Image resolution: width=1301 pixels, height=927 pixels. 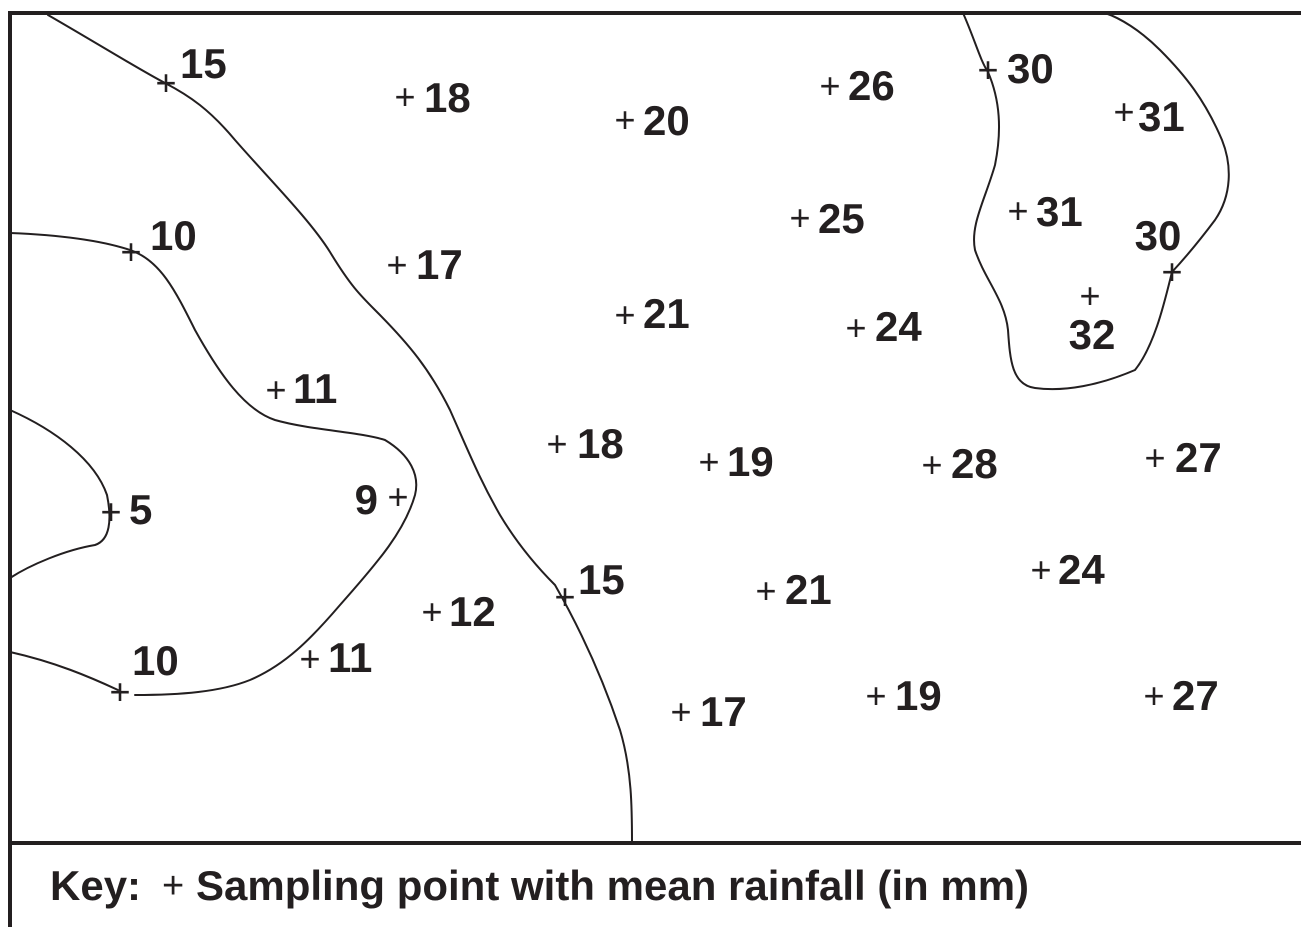 I want to click on isoline-30-outer, so click(x=1167, y=142).